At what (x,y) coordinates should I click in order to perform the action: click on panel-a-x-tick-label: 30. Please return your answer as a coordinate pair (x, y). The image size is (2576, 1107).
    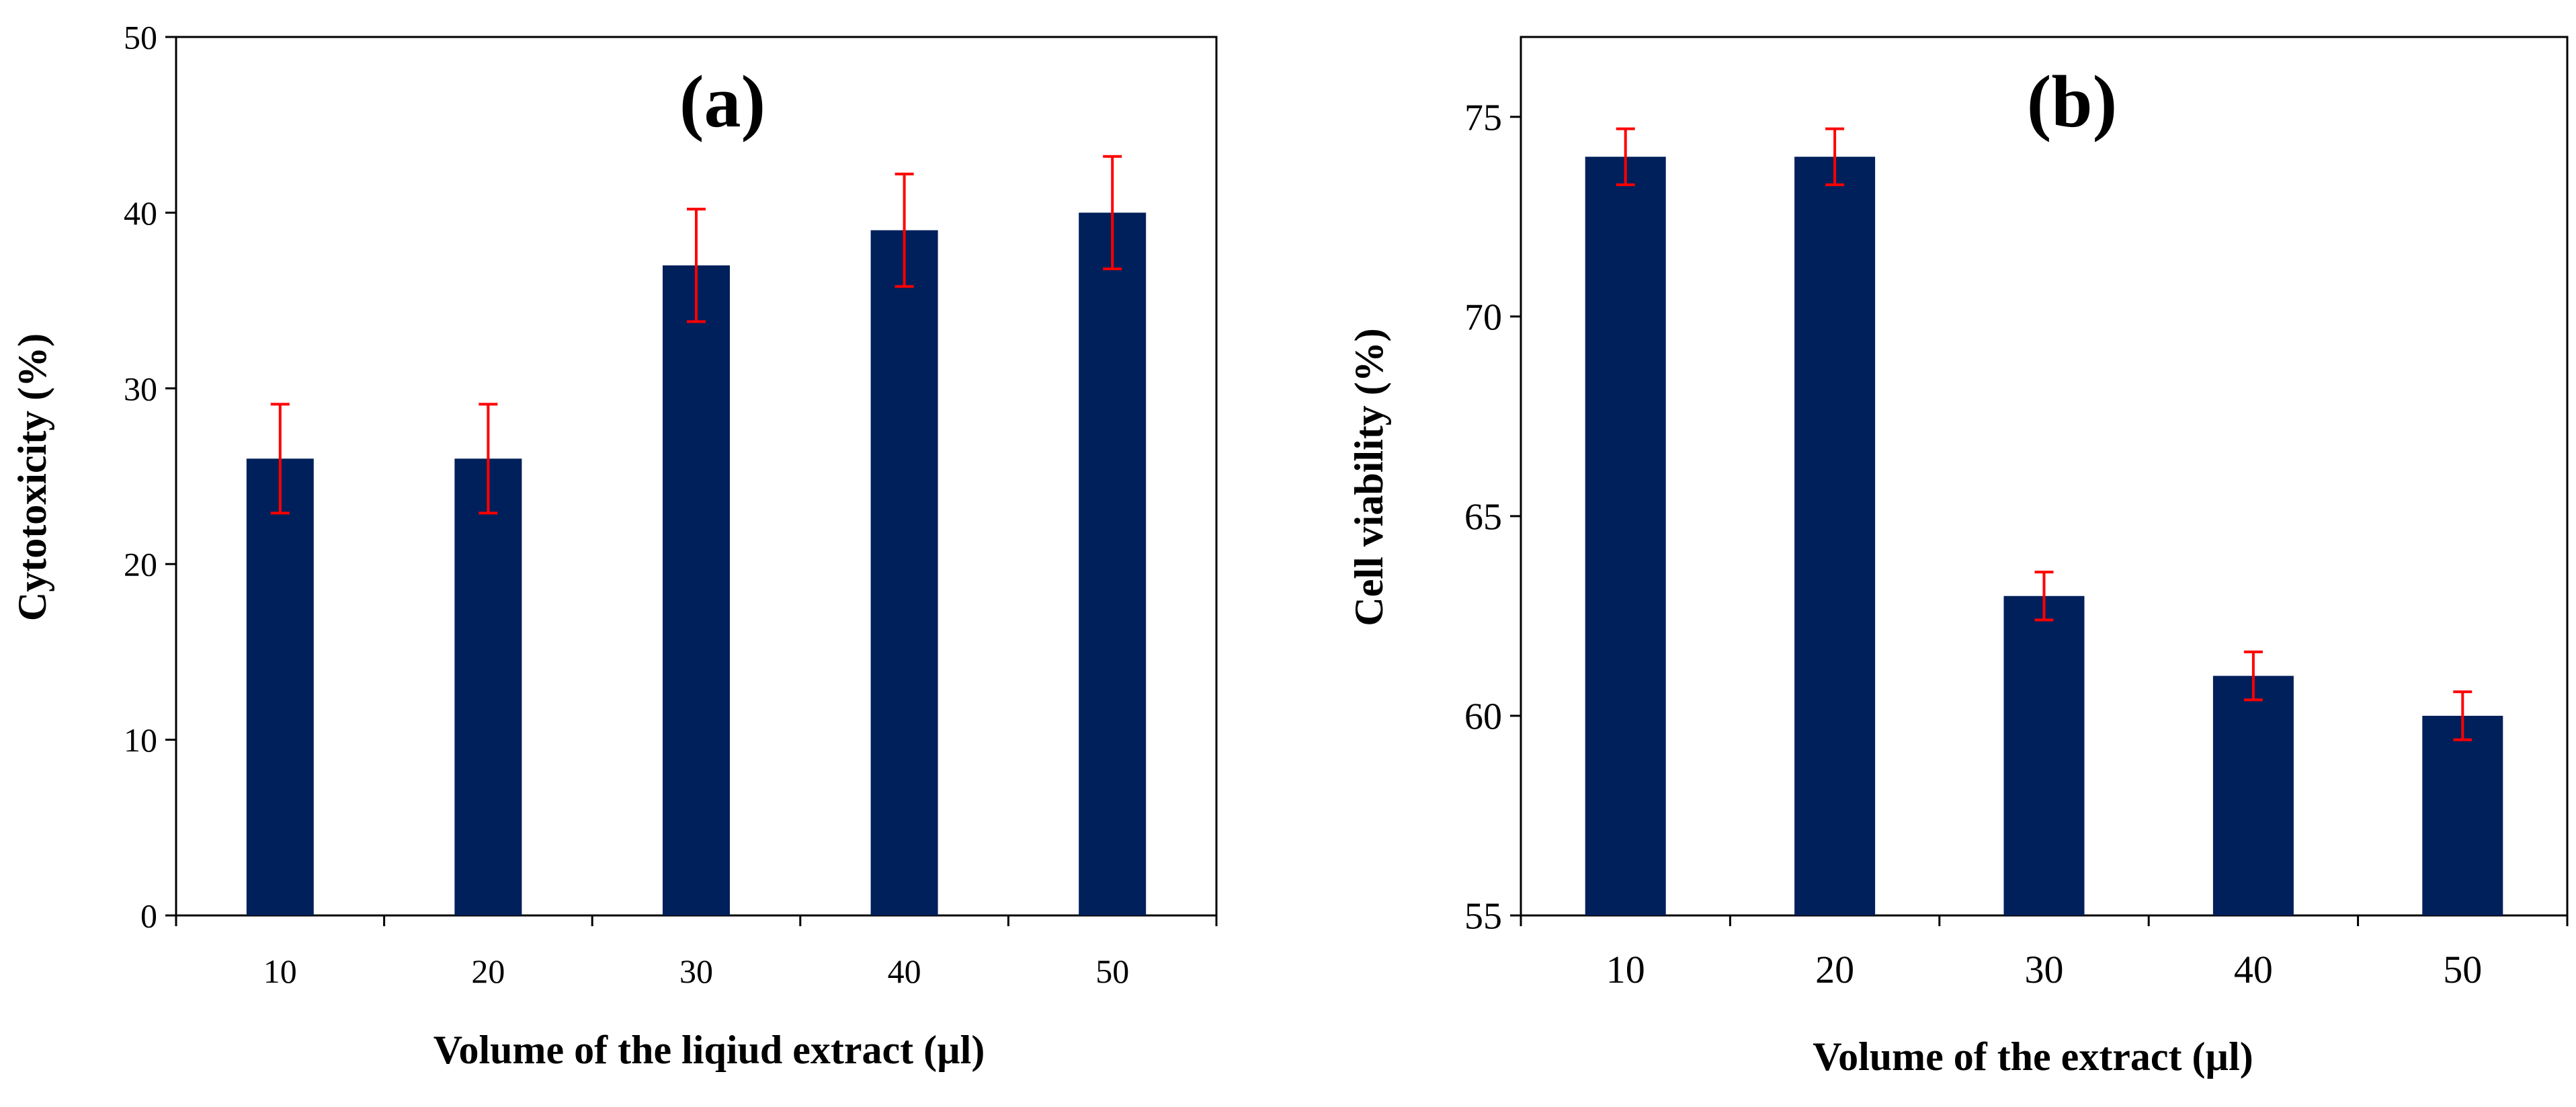
    Looking at the image, I should click on (696, 971).